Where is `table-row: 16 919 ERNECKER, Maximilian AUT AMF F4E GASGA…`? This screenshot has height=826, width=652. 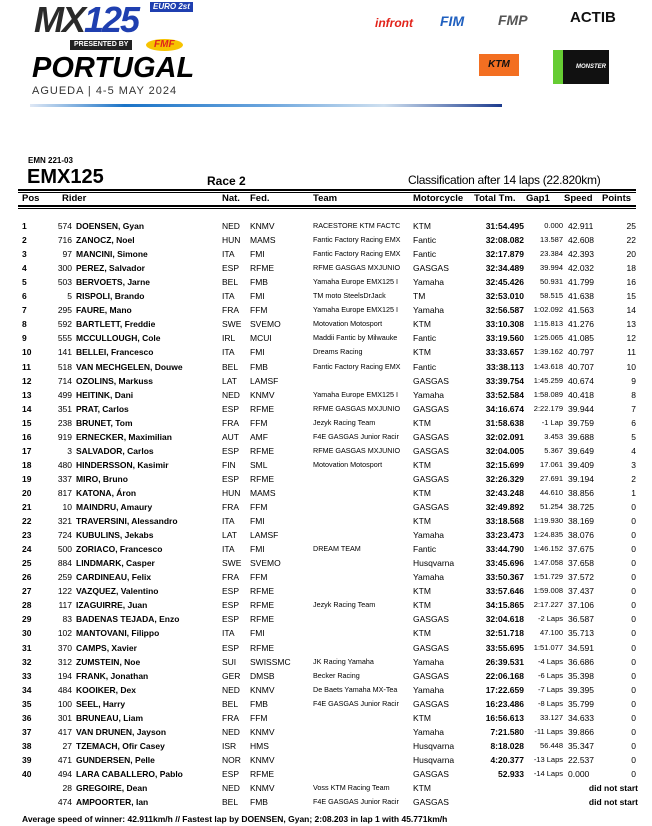 table-row: 16 919 ERNECKER, Maximilian AUT AMF F4E GASGA… is located at coordinates (326, 438).